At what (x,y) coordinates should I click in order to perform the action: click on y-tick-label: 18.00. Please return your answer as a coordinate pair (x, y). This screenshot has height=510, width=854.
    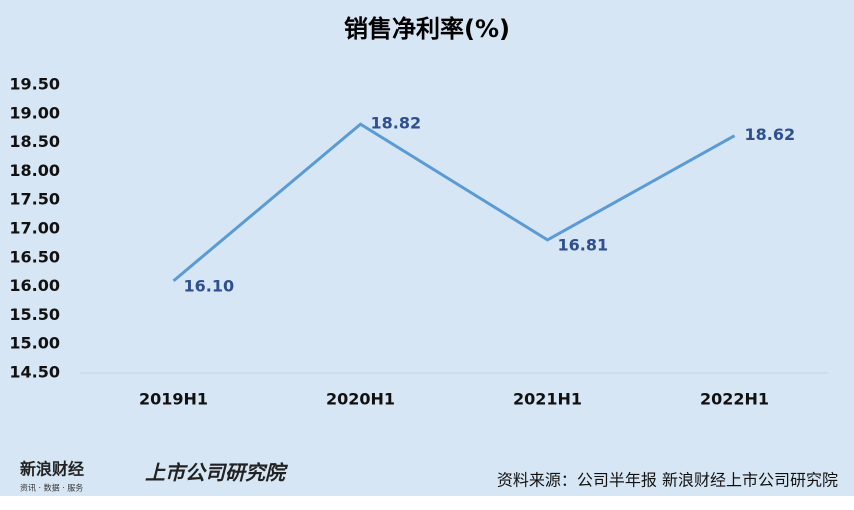
    Looking at the image, I should click on (34, 170).